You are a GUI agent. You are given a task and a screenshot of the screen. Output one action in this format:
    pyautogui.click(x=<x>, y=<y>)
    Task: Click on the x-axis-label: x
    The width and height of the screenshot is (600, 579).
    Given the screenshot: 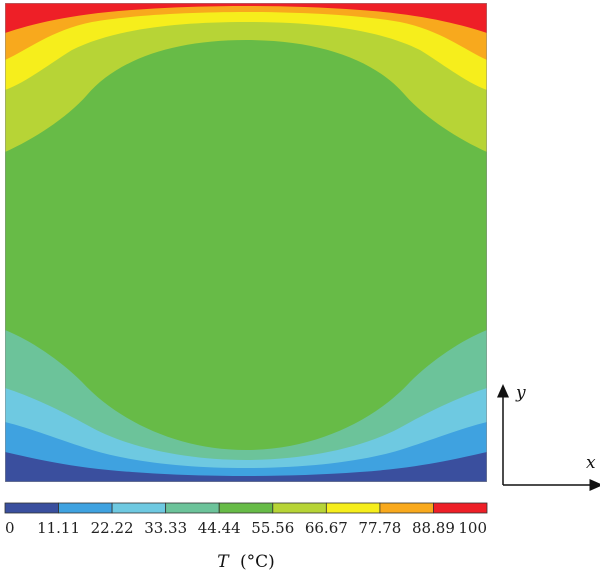 What is the action you would take?
    pyautogui.click(x=591, y=463)
    